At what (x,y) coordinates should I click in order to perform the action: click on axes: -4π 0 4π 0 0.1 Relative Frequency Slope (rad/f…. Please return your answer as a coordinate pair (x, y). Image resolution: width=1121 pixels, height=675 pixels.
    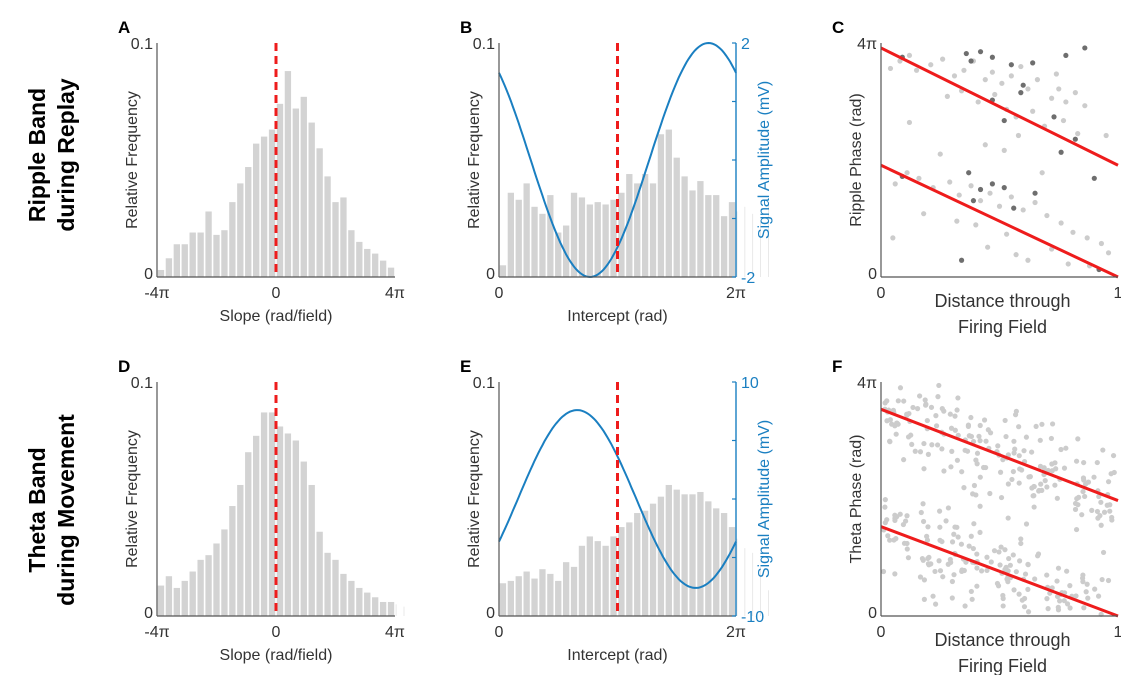
    Looking at the image, I should click on (264, 180).